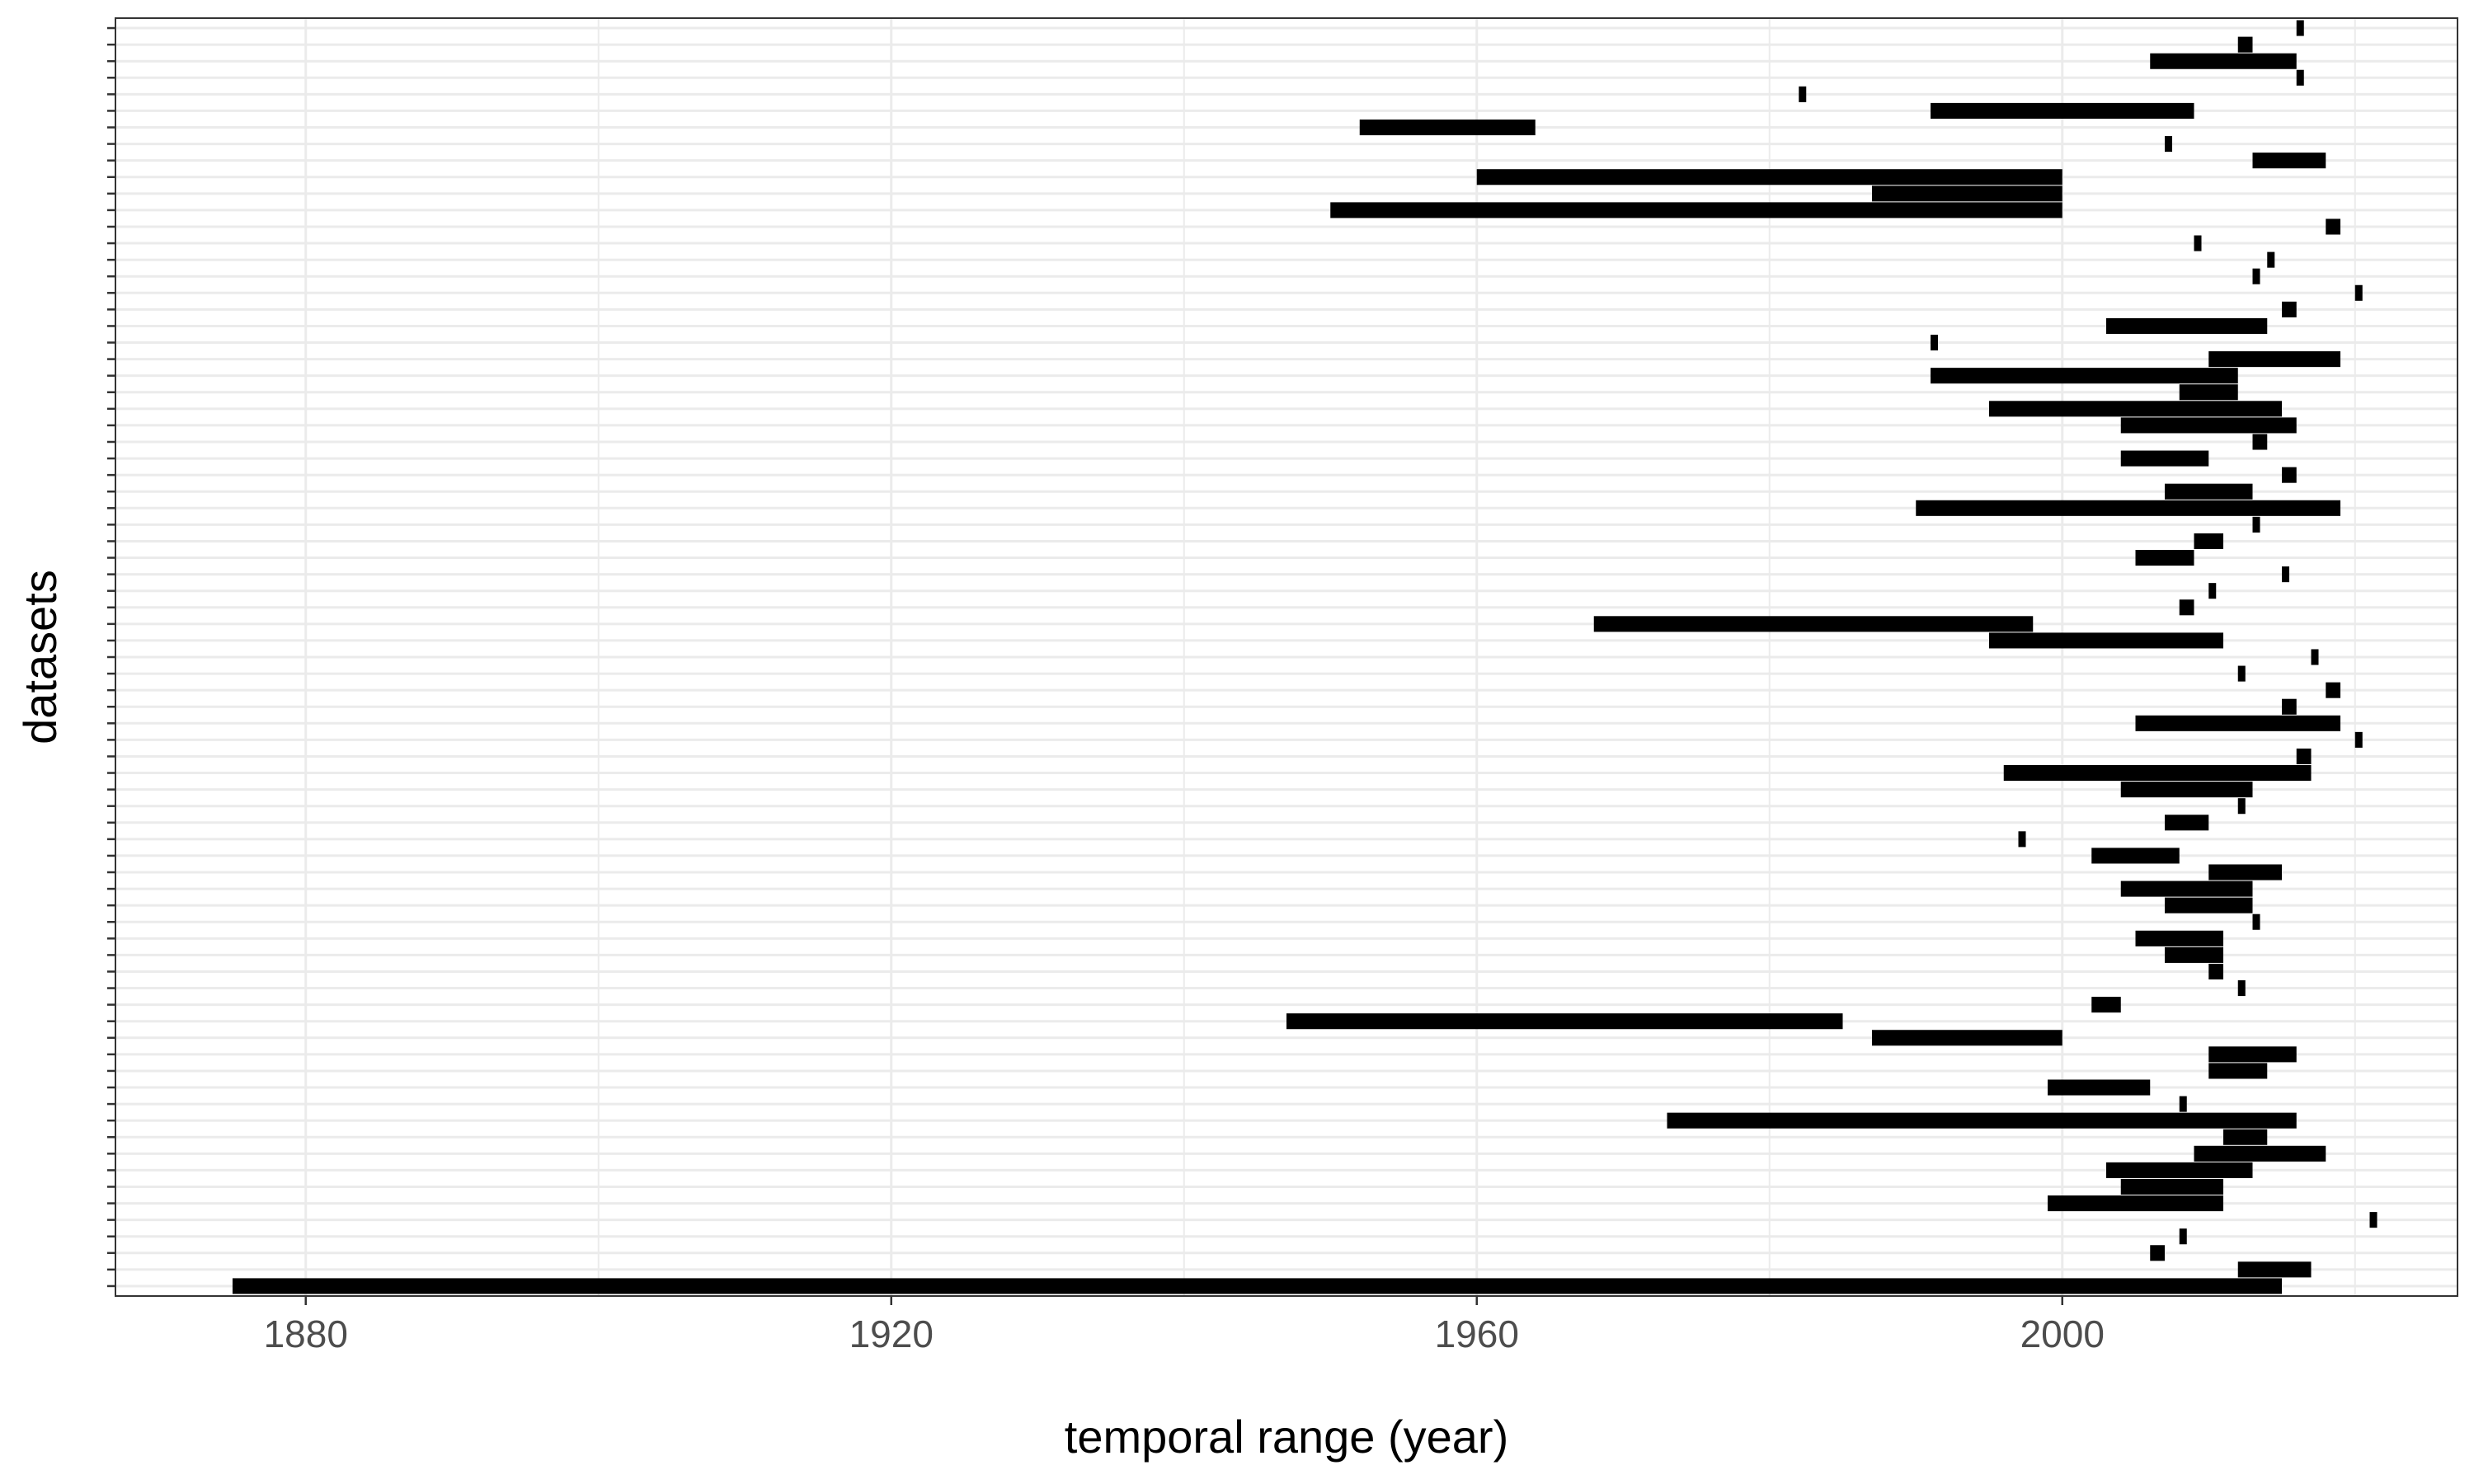 The image size is (2474, 1484). I want to click on x-tick-label: 2000, so click(2062, 1334).